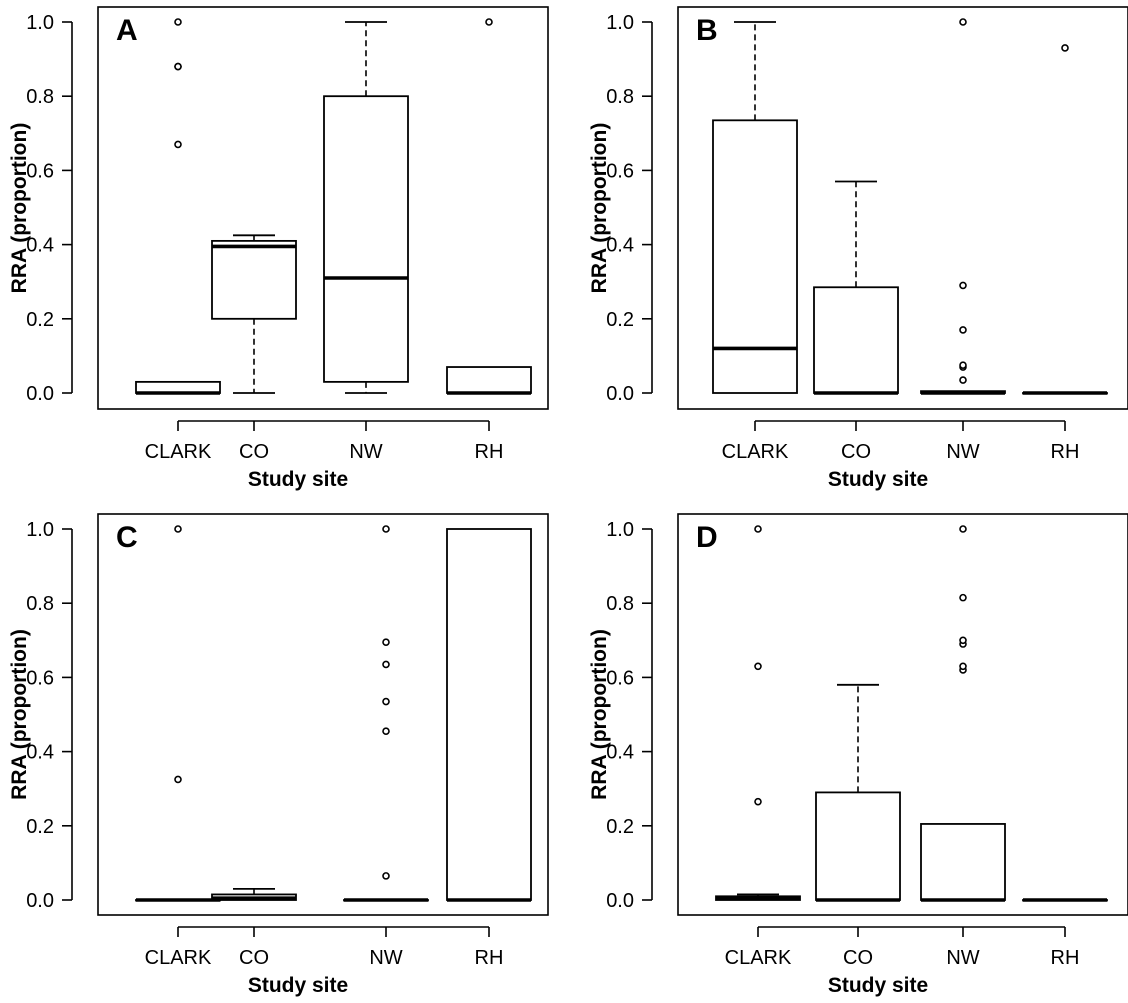 The width and height of the screenshot is (1128, 1003). I want to click on panel-letter: B, so click(707, 30).